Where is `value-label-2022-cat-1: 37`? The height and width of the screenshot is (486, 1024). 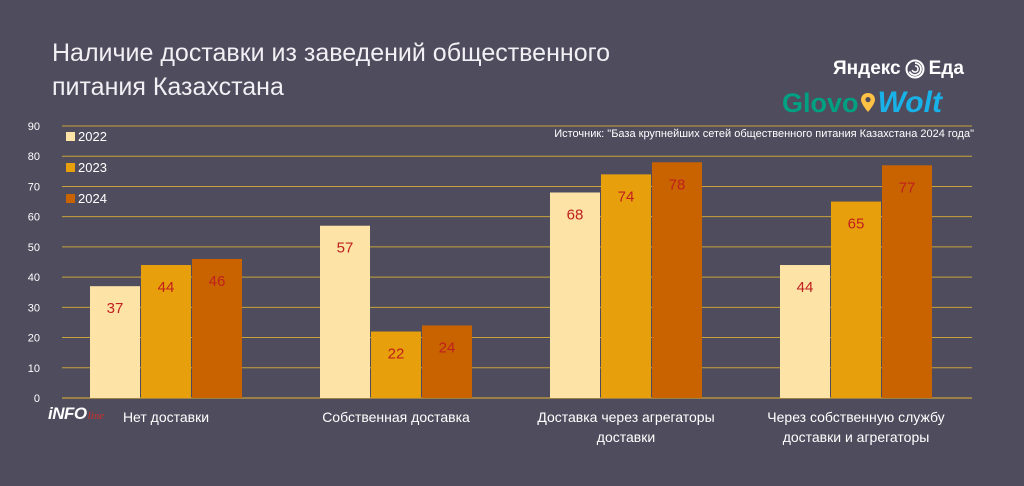
value-label-2022-cat-1: 37 is located at coordinates (115, 308).